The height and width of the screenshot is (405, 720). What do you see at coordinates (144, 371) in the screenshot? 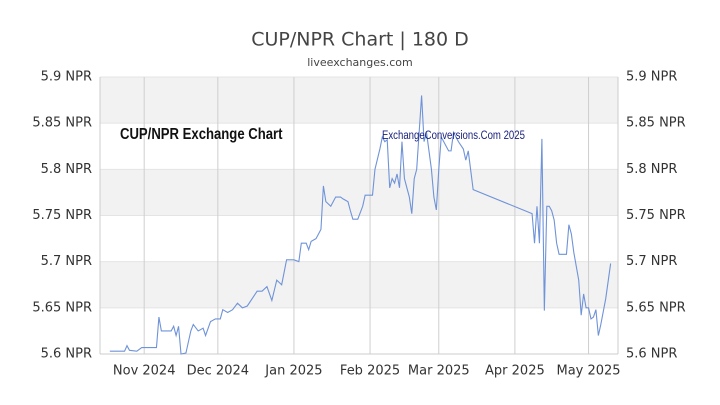
I see `x-tick-label: Nov 2024` at bounding box center [144, 371].